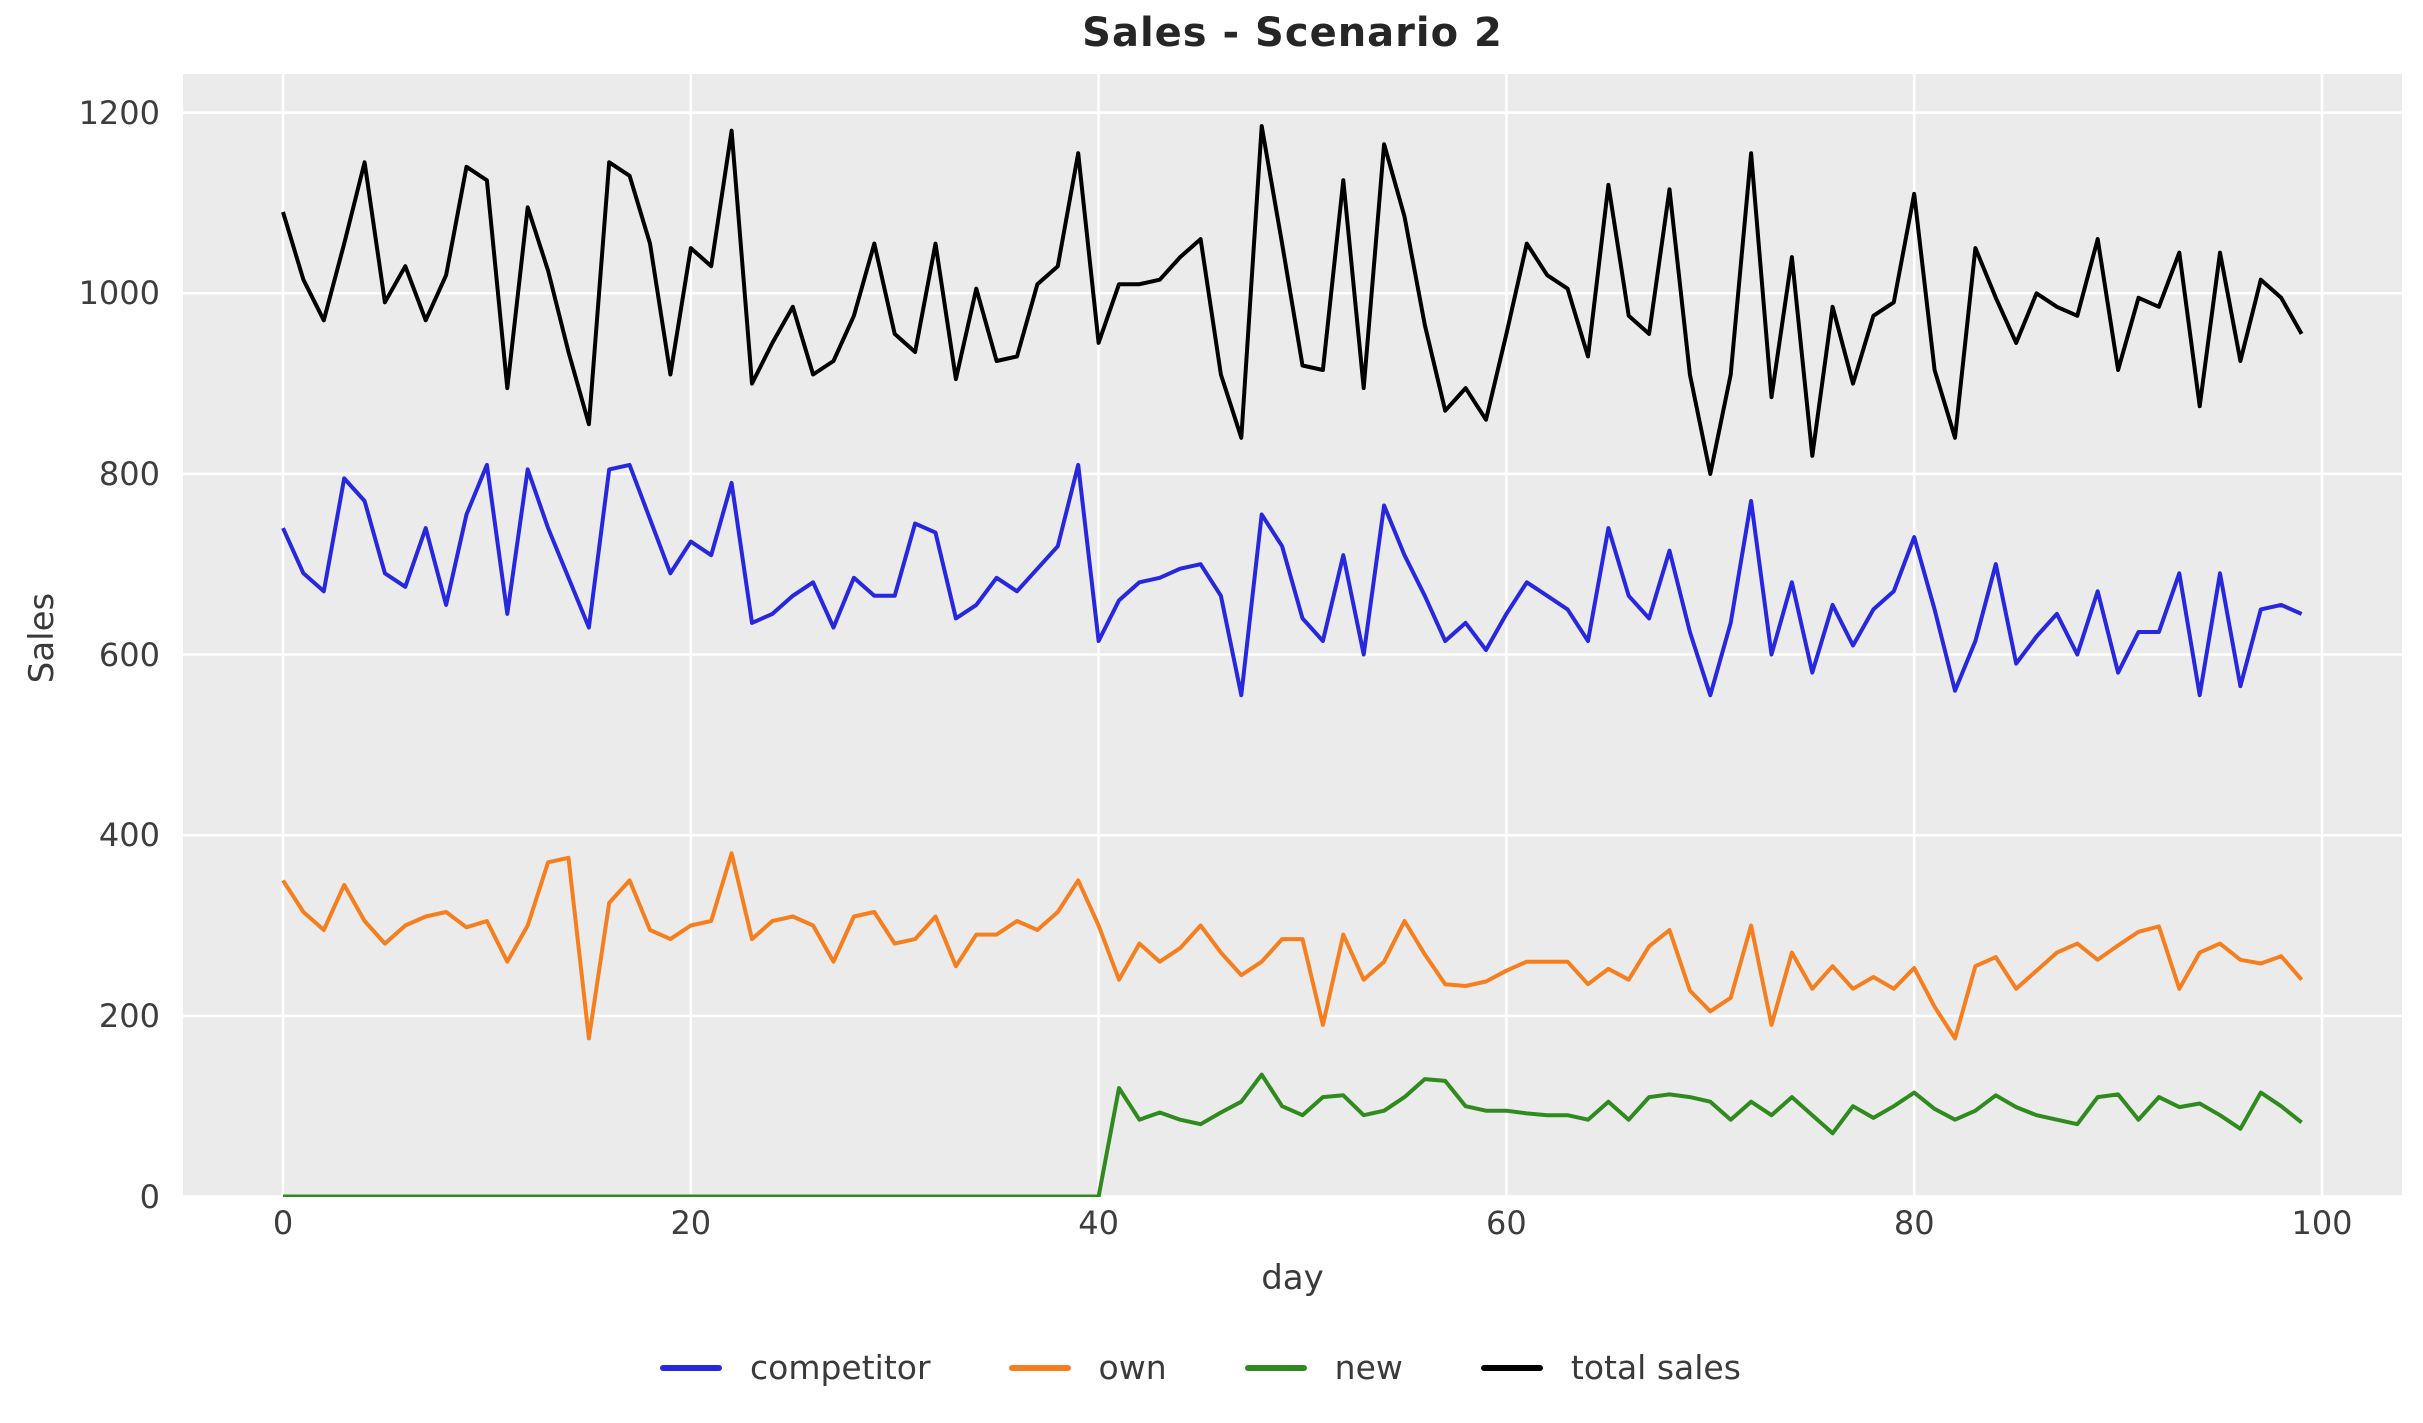  What do you see at coordinates (1292, 1278) in the screenshot?
I see `x-axis-label: day` at bounding box center [1292, 1278].